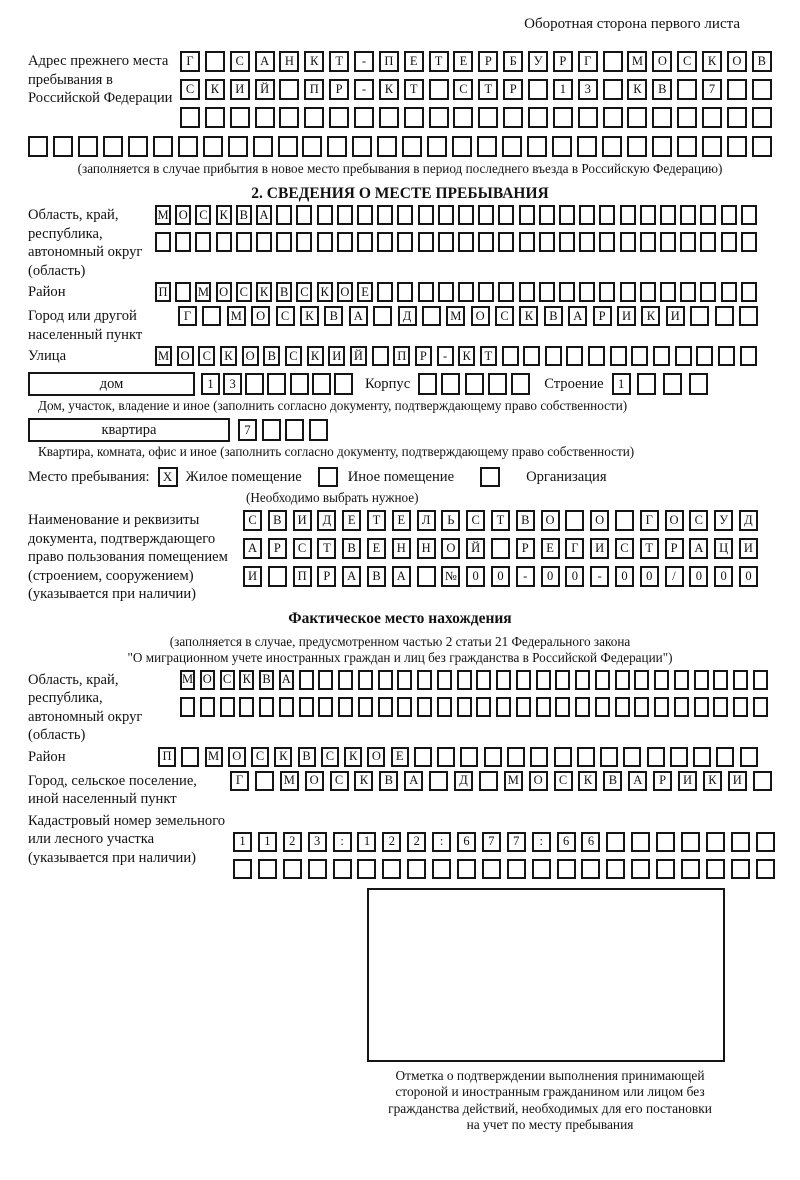 This screenshot has width=800, height=1180. What do you see at coordinates (632, 24) in the screenshot?
I see `page-side-note: Оборотная сторона первого листа` at bounding box center [632, 24].